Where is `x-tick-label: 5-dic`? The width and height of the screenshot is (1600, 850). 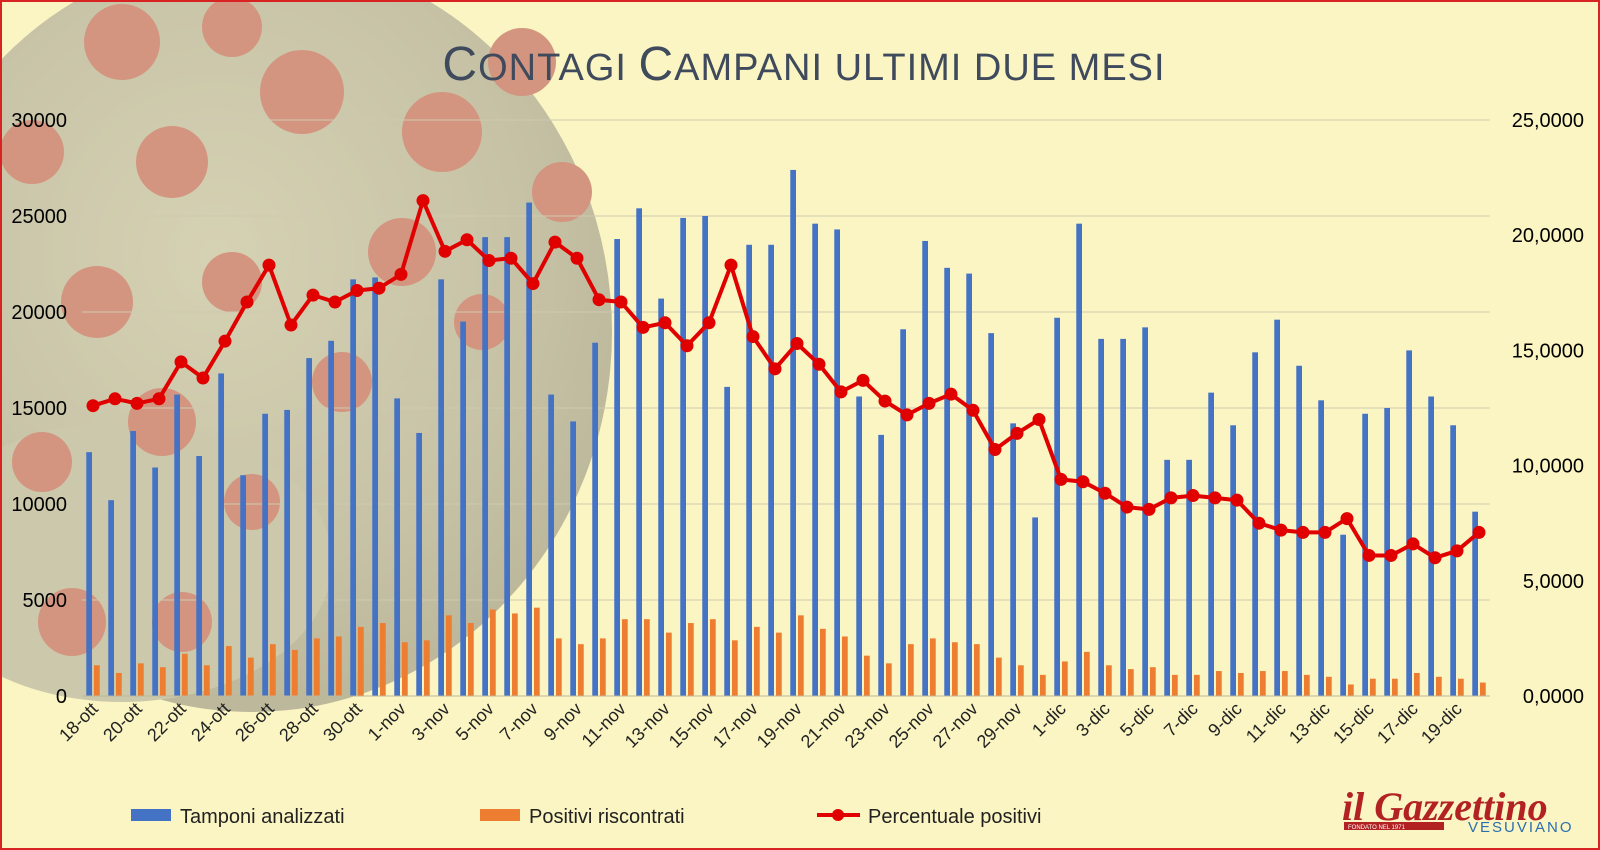 x-tick-label: 5-dic is located at coordinates (1137, 720).